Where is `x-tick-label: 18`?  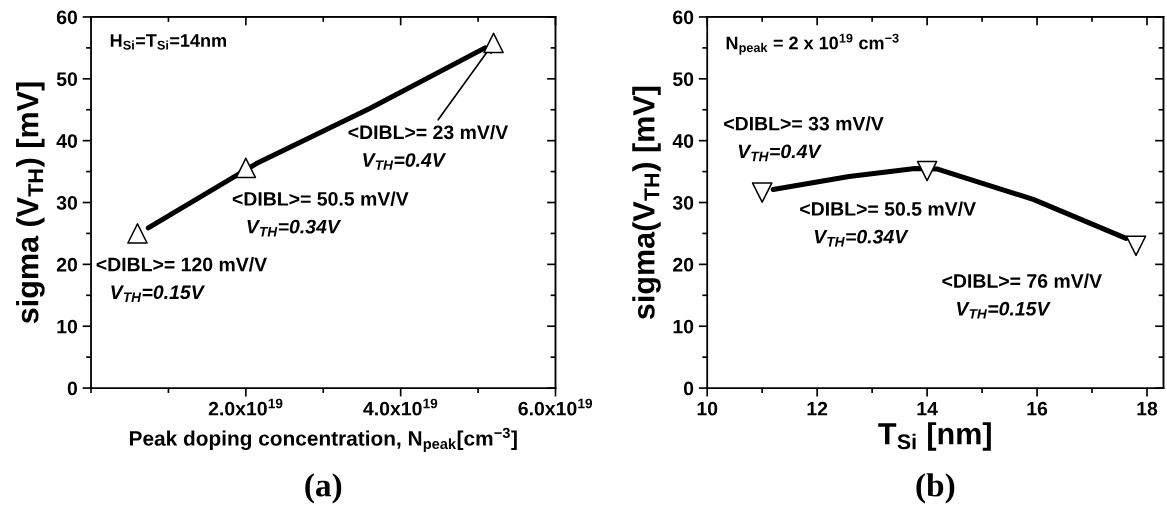
x-tick-label: 18 is located at coordinates (1147, 408).